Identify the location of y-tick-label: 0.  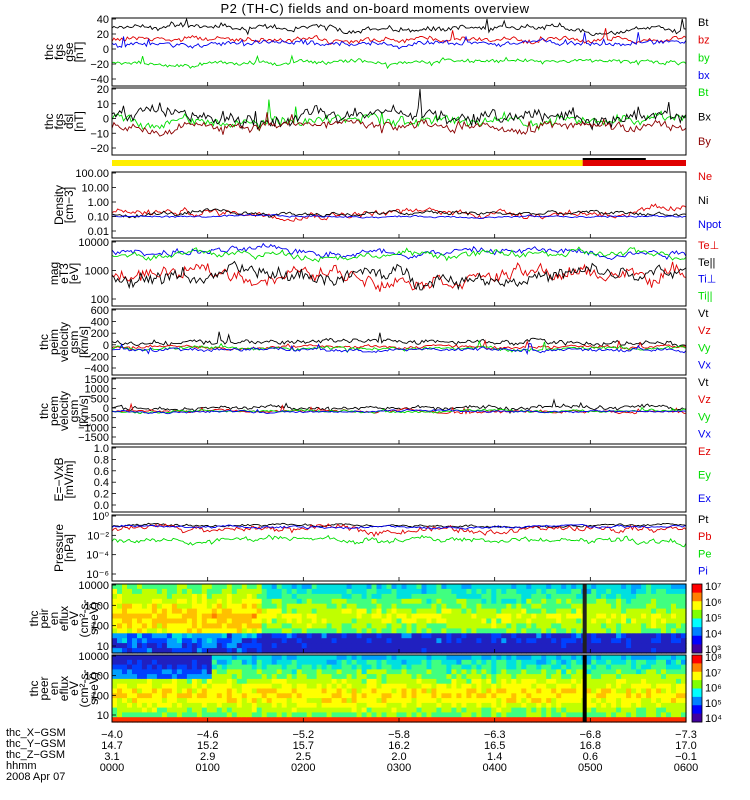
(106, 120).